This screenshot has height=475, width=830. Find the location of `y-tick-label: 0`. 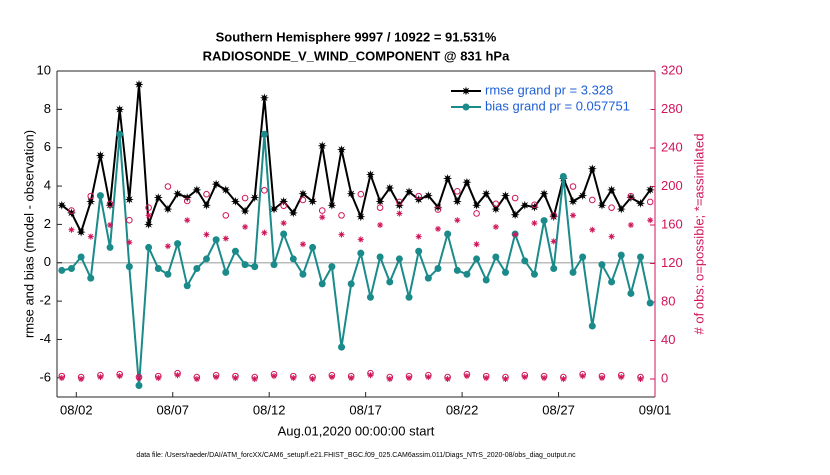

y-tick-label: 0 is located at coordinates (47, 261).